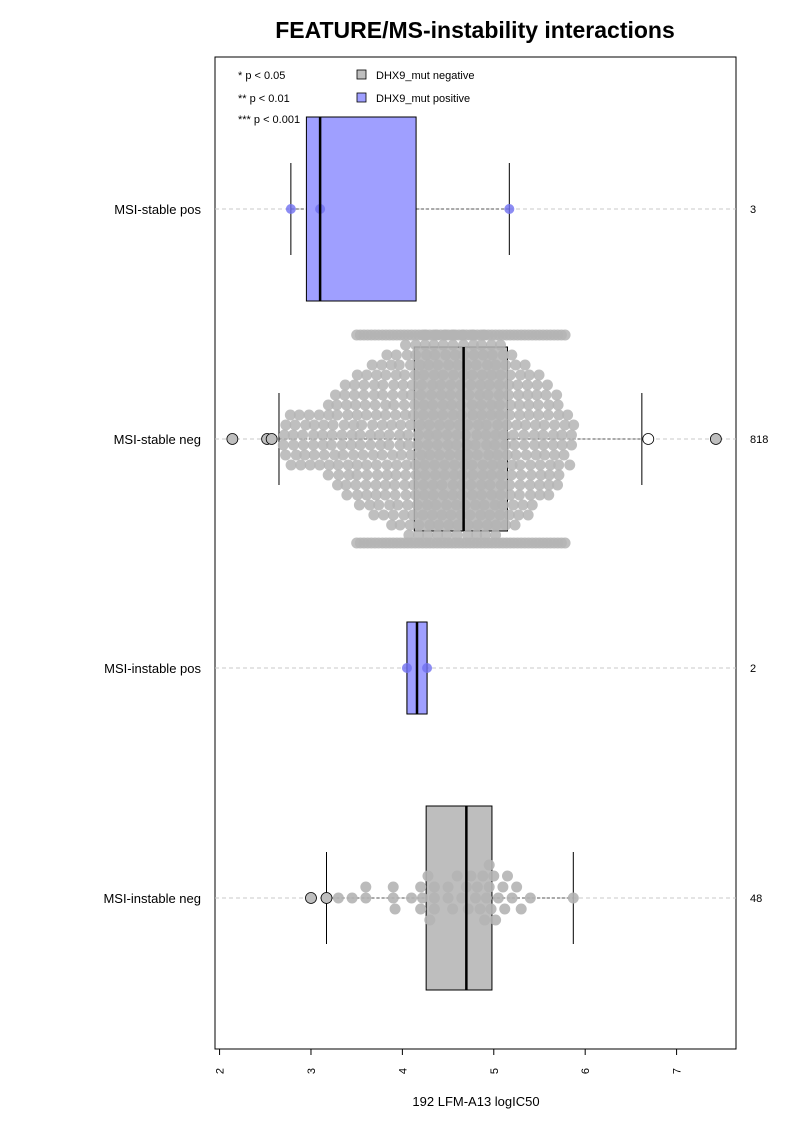  I want to click on legend-swatch-positive, so click(361, 97).